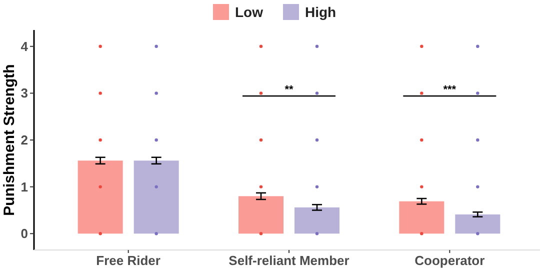 The width and height of the screenshot is (550, 274). Describe the element at coordinates (128, 260) in the screenshot. I see `x-tick-label: Free Rider` at that location.